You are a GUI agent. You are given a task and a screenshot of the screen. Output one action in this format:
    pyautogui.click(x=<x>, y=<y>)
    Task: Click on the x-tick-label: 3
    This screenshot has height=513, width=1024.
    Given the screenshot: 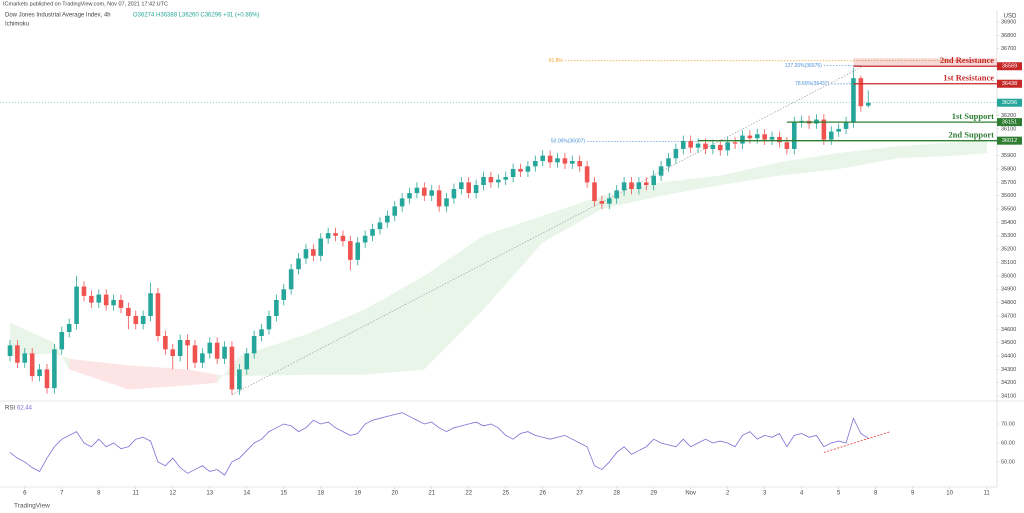 What is the action you would take?
    pyautogui.click(x=765, y=494)
    